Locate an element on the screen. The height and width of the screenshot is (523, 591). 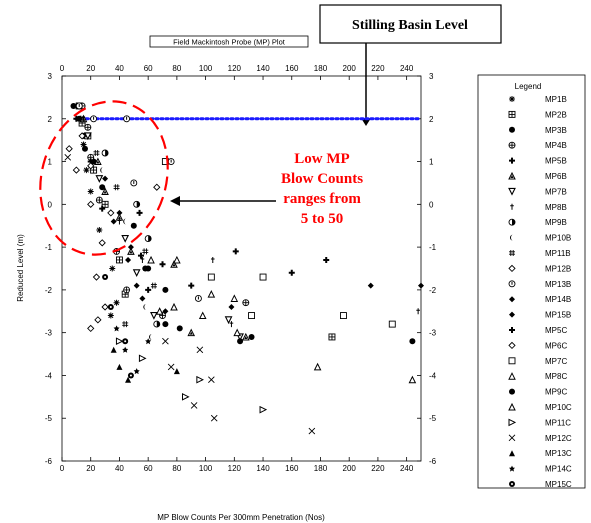
legend-label: MP3B is located at coordinates (556, 130).